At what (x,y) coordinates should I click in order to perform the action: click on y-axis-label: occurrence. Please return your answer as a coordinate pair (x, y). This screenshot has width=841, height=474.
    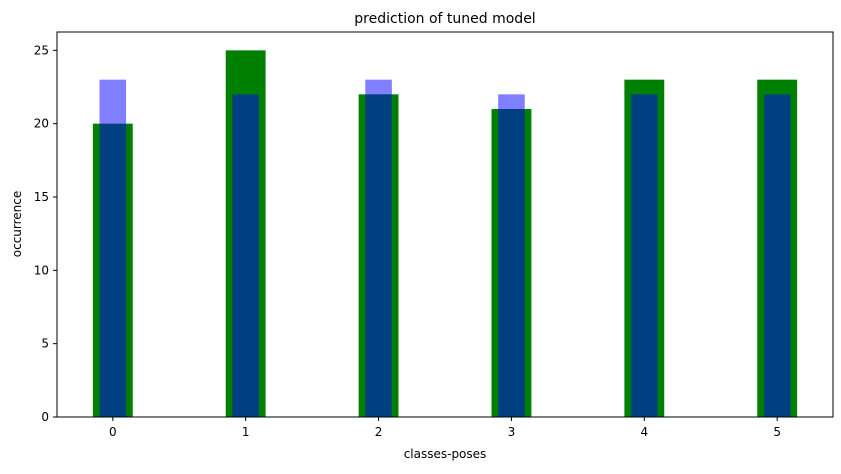
    Looking at the image, I should click on (17, 224).